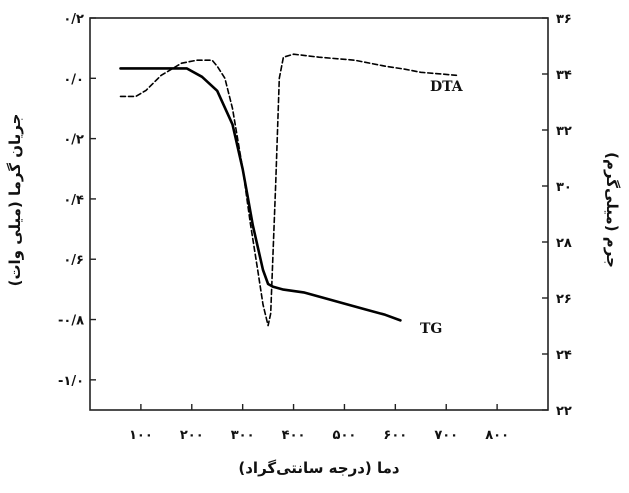 The height and width of the screenshot is (493, 629). Describe the element at coordinates (15, 200) in the screenshot. I see `y-left-axis-title: جریان گرما (میلی وات)` at that location.